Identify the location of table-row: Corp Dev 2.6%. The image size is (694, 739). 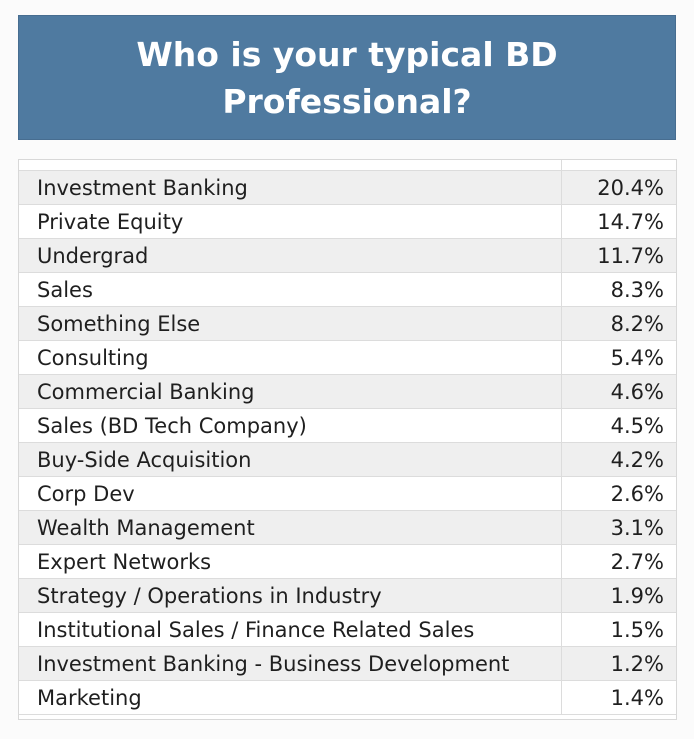
(347, 493).